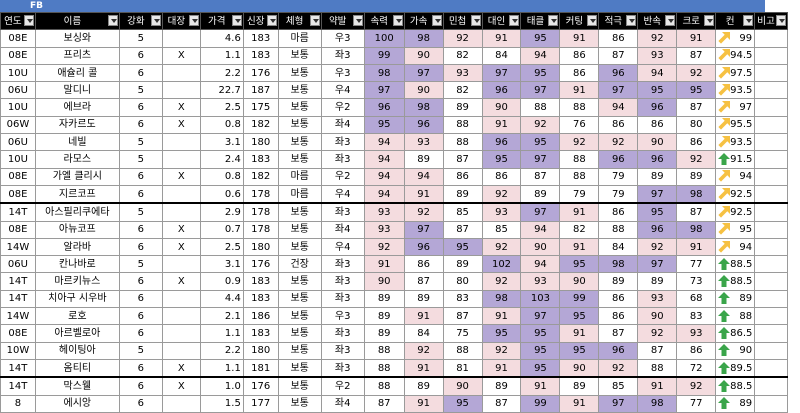 The width and height of the screenshot is (800, 413). What do you see at coordinates (735, 316) in the screenshot?
I see `cell-control: 88` at bounding box center [735, 316].